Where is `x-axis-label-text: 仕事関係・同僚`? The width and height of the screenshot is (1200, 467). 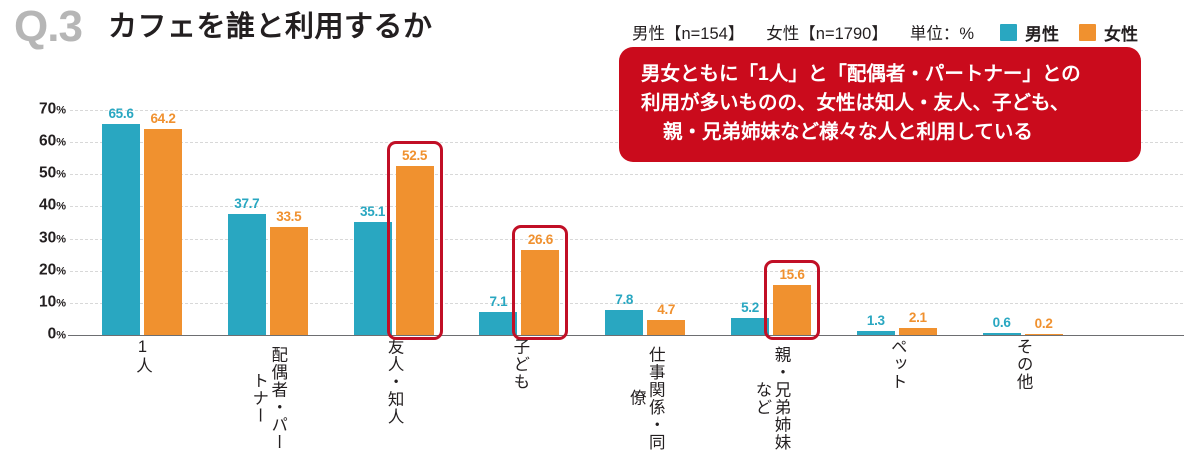 x-axis-label-text: 仕事関係・同僚 is located at coordinates (646, 398).